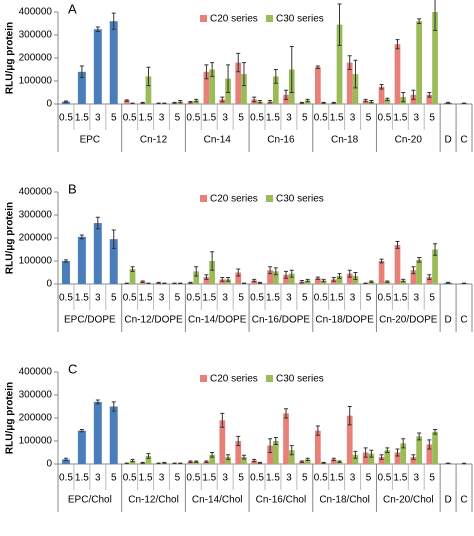  What do you see at coordinates (300, 379) in the screenshot?
I see `legend-label: C30 series` at bounding box center [300, 379].